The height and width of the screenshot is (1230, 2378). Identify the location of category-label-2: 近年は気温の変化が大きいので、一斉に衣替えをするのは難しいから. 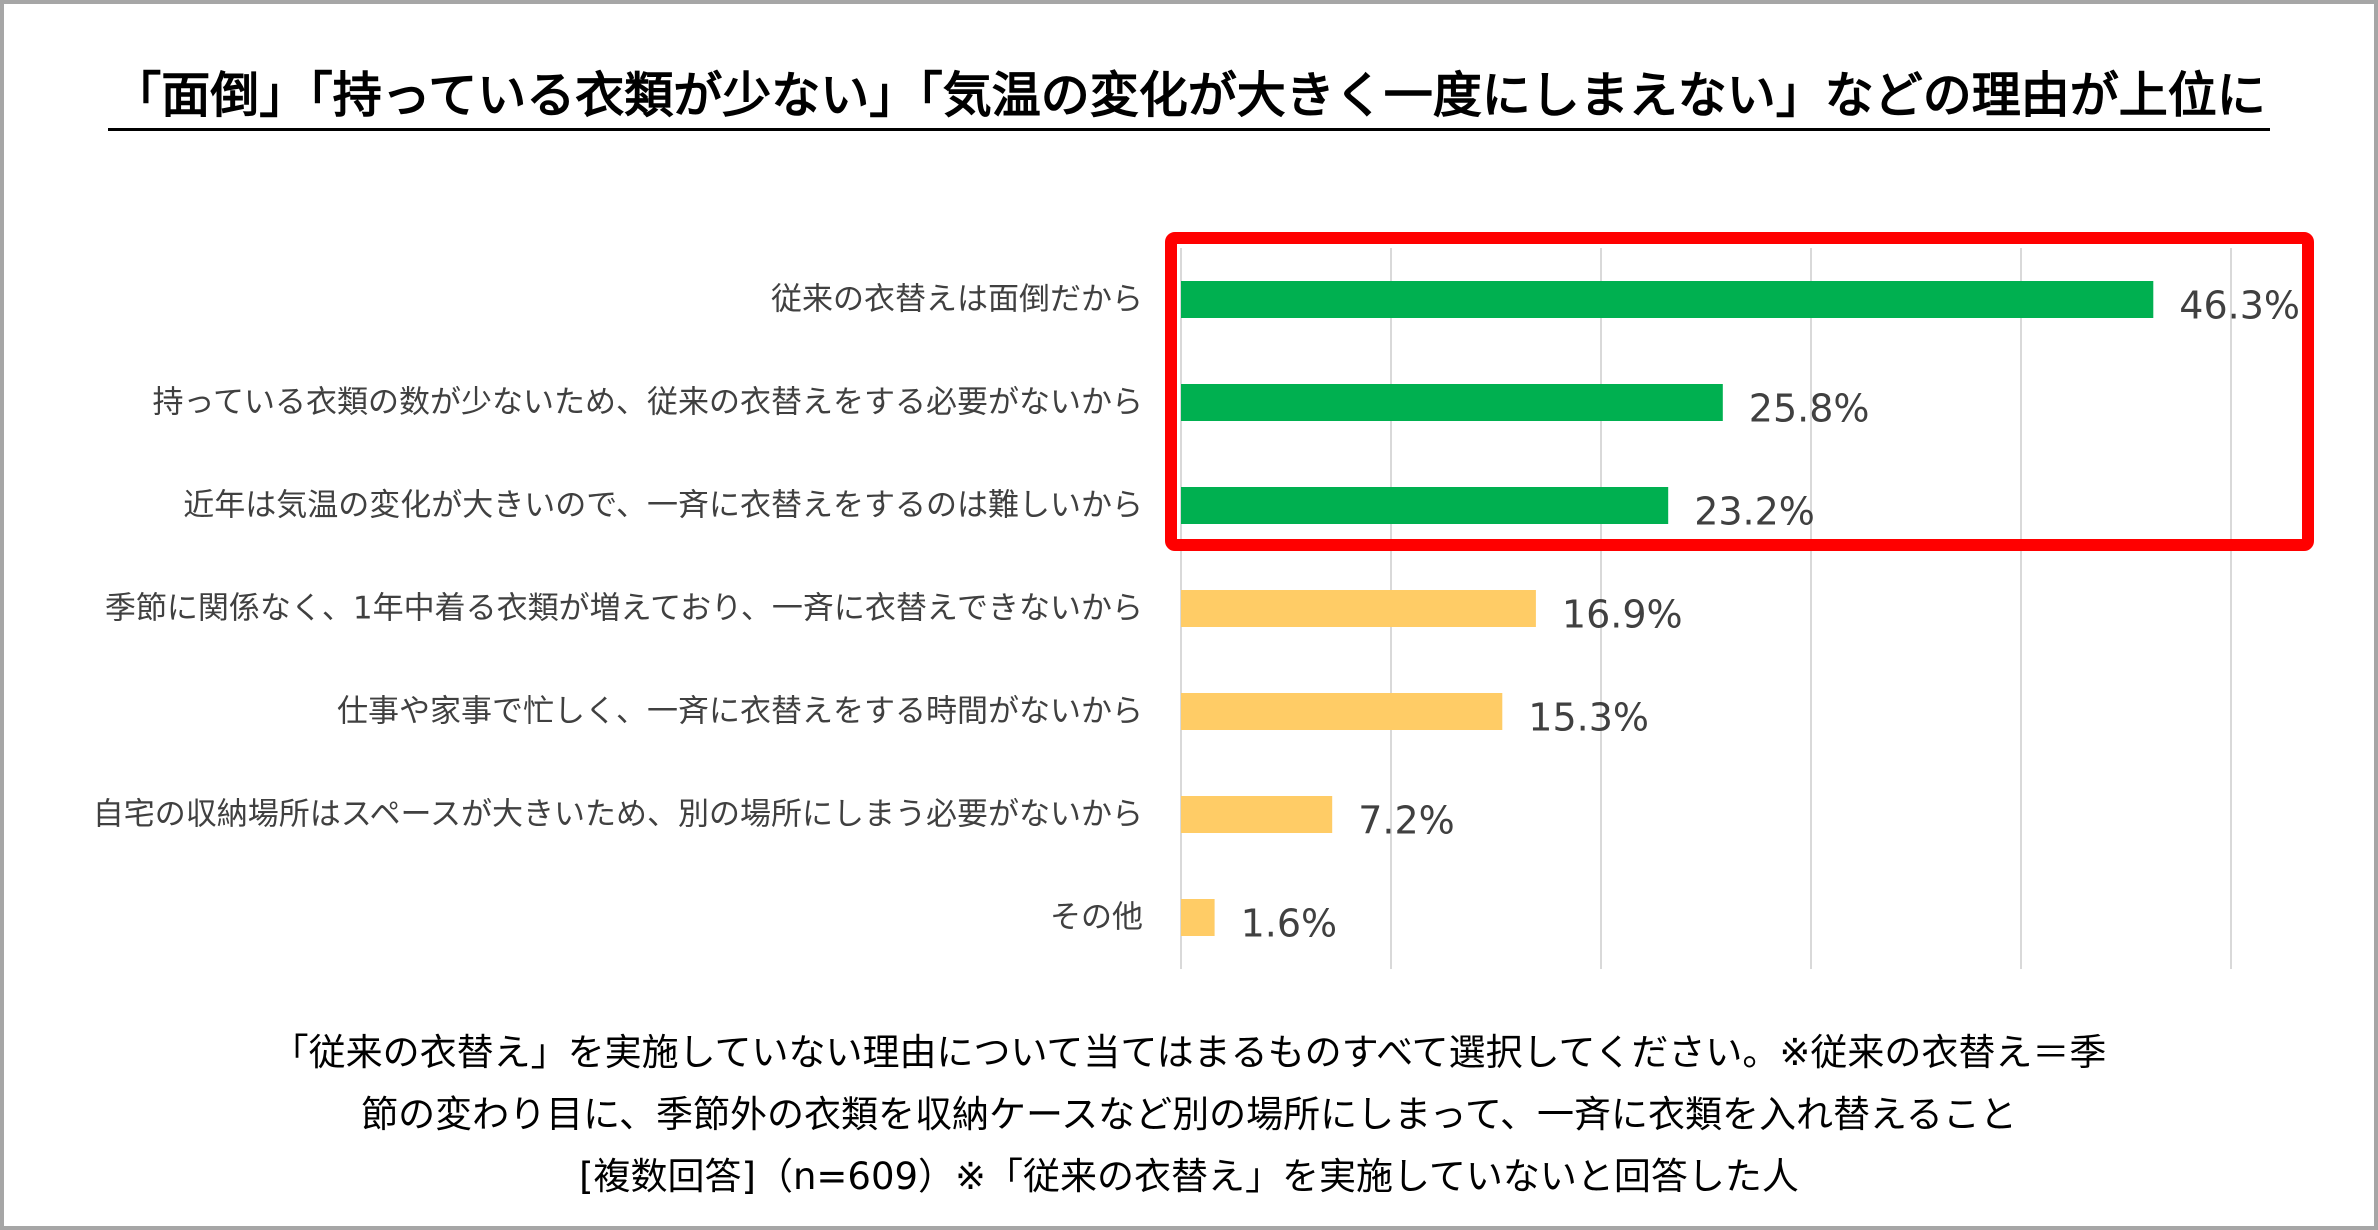
(663, 506).